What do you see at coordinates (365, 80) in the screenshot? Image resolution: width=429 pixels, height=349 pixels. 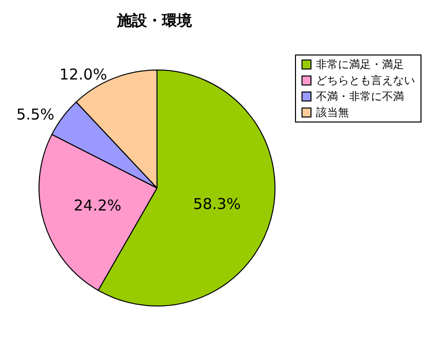 I see `legend-label: どちらとも言えない` at bounding box center [365, 80].